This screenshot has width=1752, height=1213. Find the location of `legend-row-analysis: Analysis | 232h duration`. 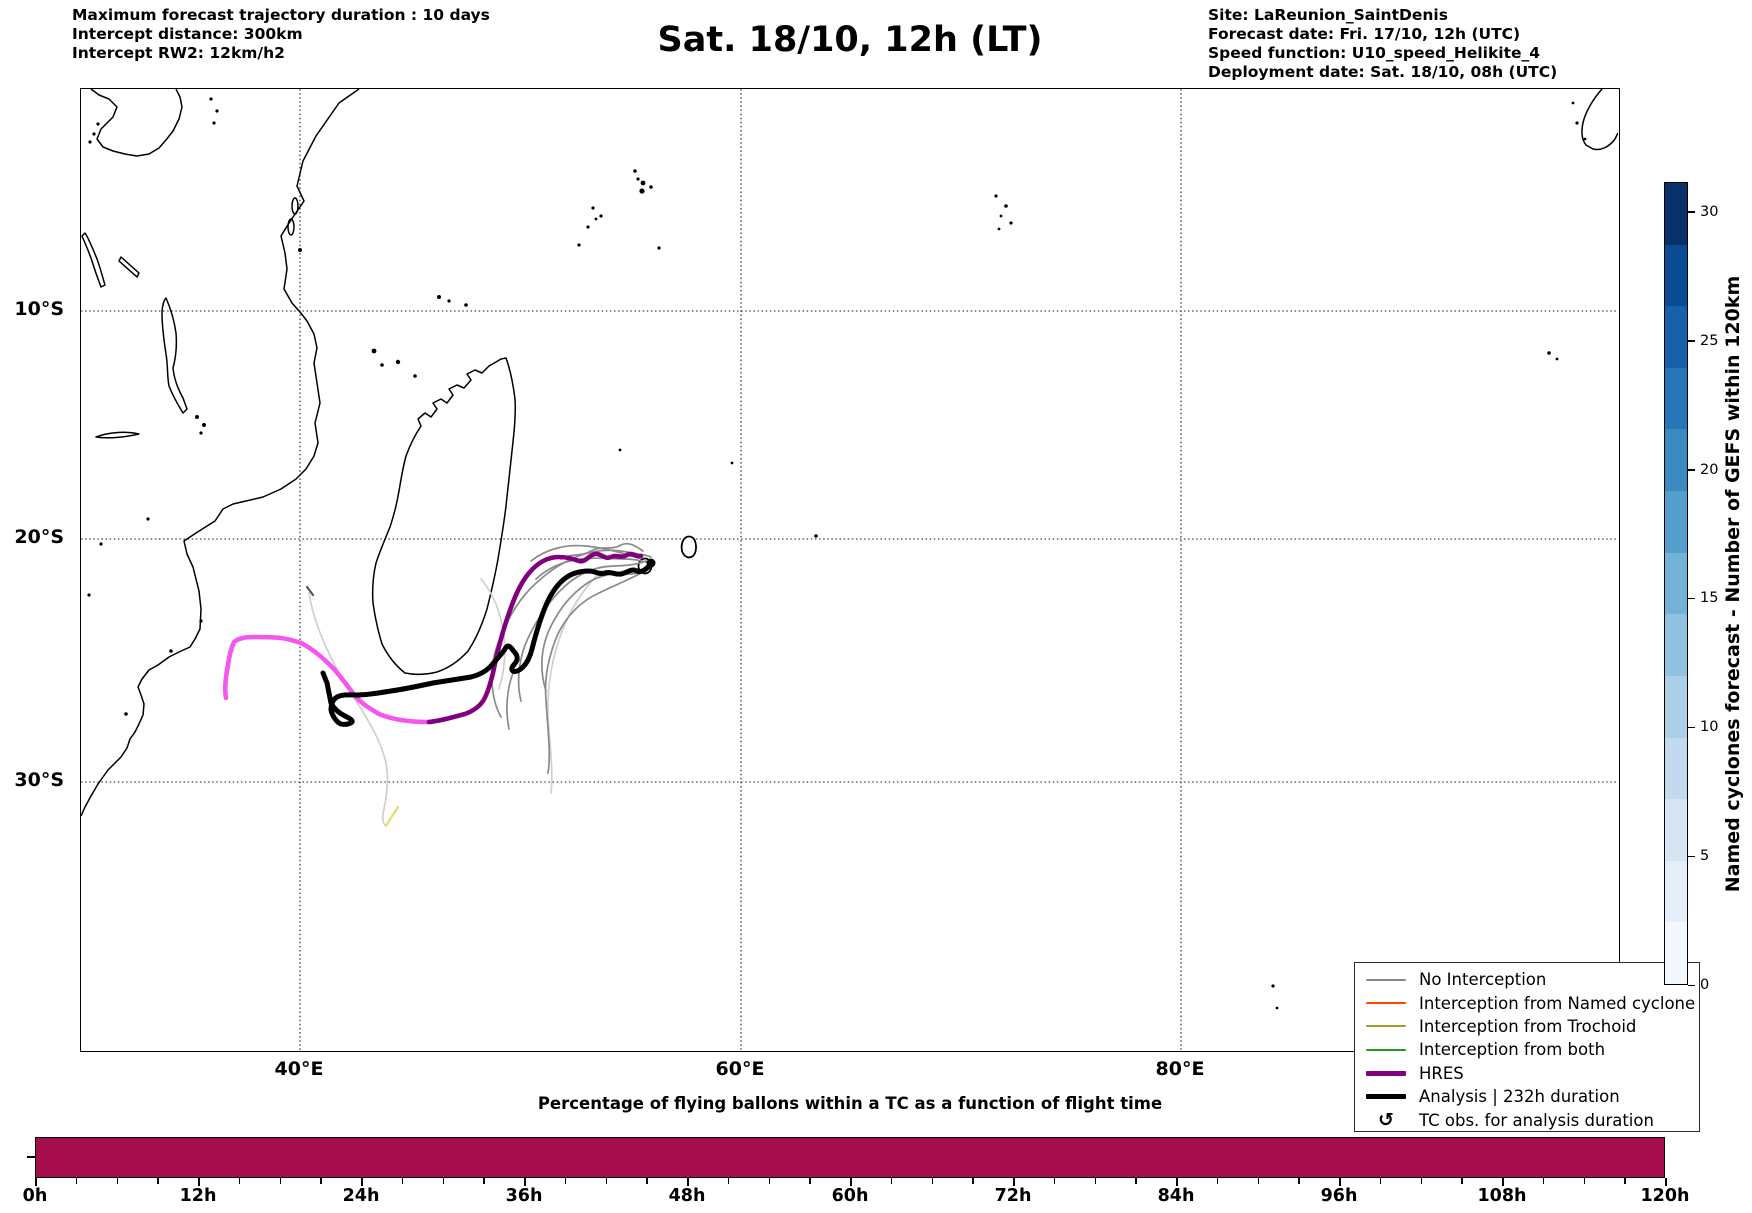

legend-row-analysis: Analysis | 232h duration is located at coordinates (1527, 1096).